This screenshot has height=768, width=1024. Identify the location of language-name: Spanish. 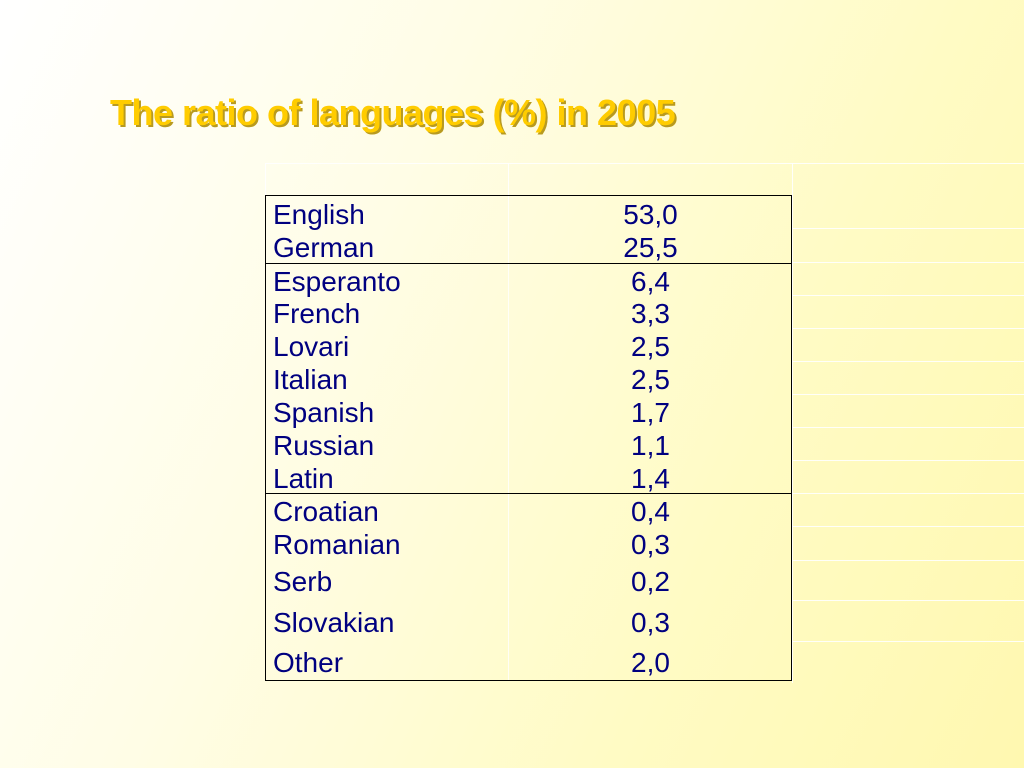
(324, 412).